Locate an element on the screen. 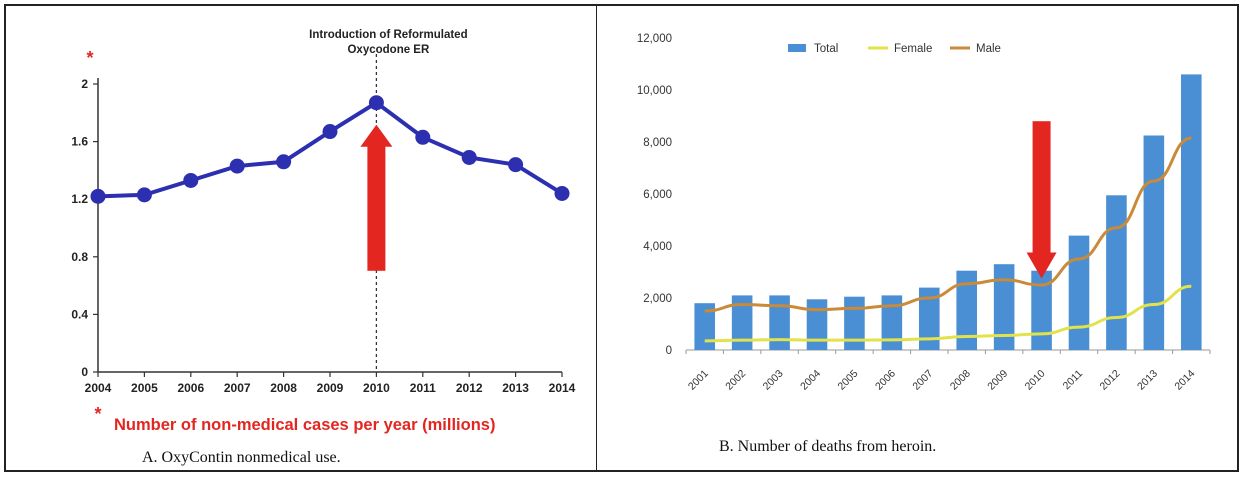  y-tick-label: 0.8 is located at coordinates (79, 257).